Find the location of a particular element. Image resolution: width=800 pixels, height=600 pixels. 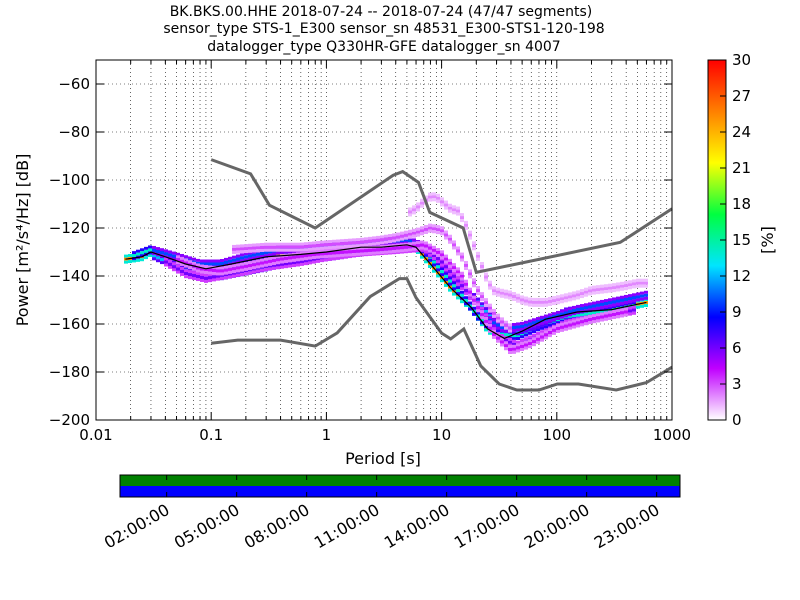

timeline-frame is located at coordinates (400, 486).